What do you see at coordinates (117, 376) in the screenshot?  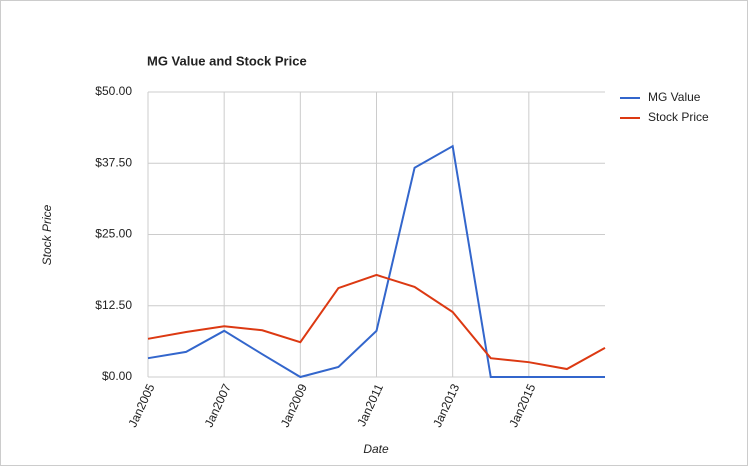 I see `y-tick-label: $0.00` at bounding box center [117, 376].